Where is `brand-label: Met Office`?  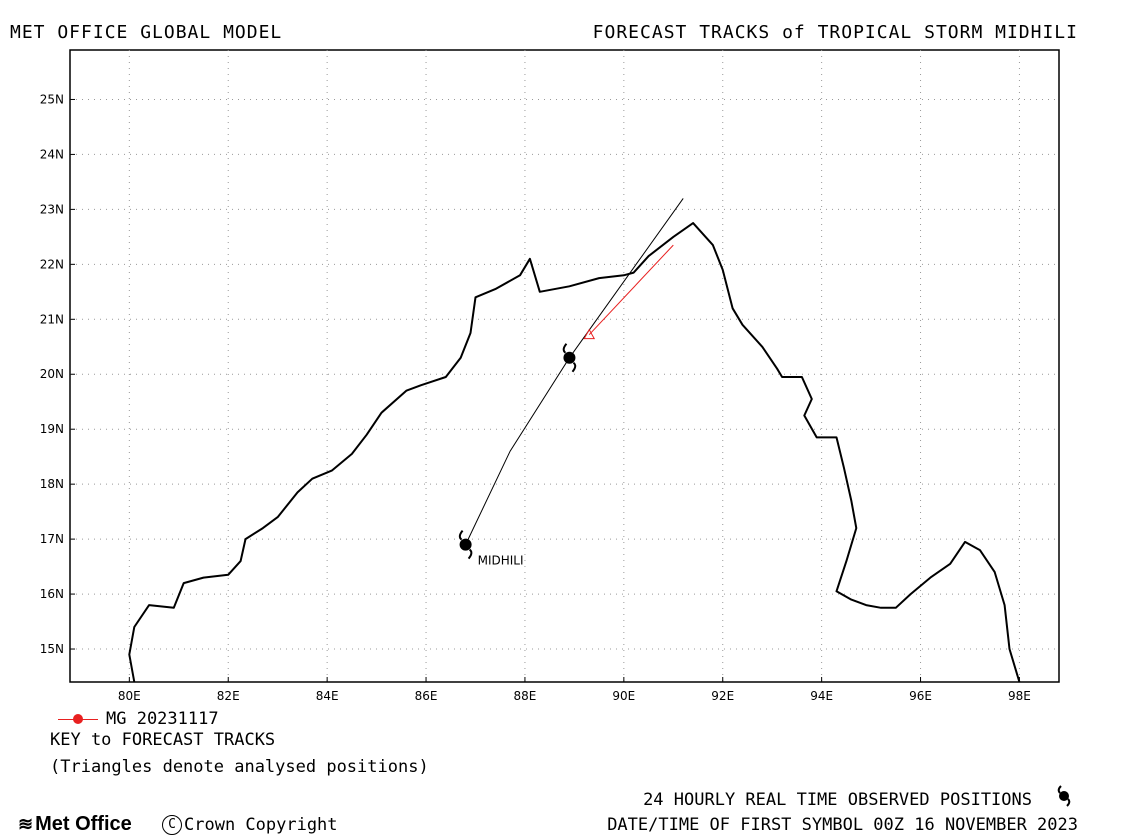 brand-label: Met Office is located at coordinates (83, 824).